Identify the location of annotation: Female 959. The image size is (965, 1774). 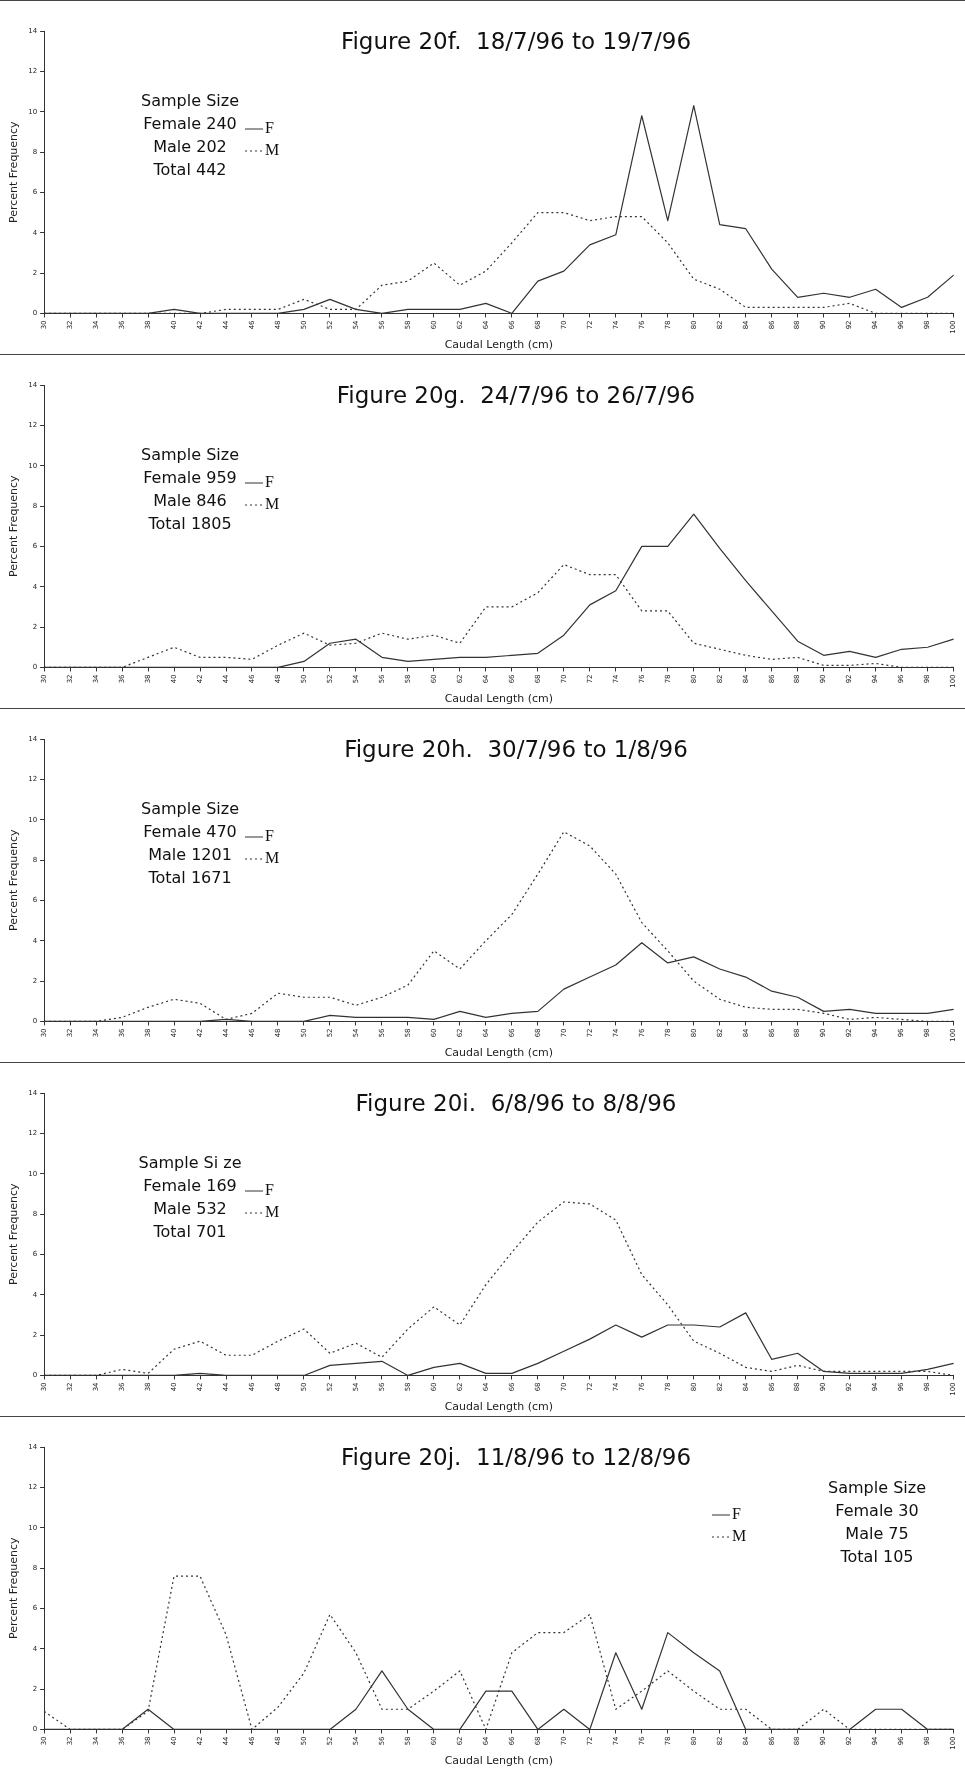
(190, 478).